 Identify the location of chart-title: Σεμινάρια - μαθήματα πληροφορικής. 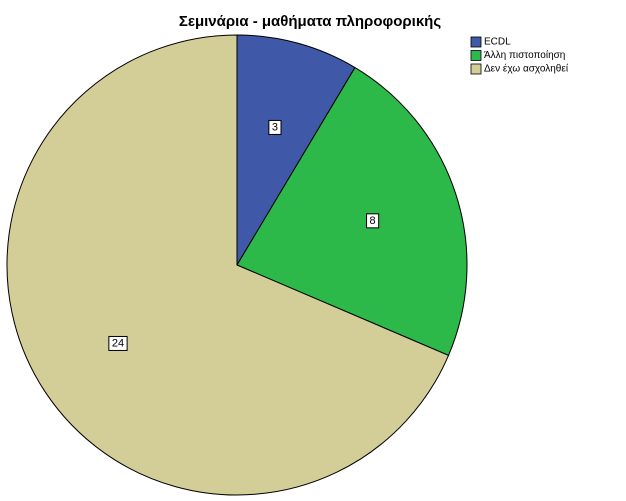
(310, 21).